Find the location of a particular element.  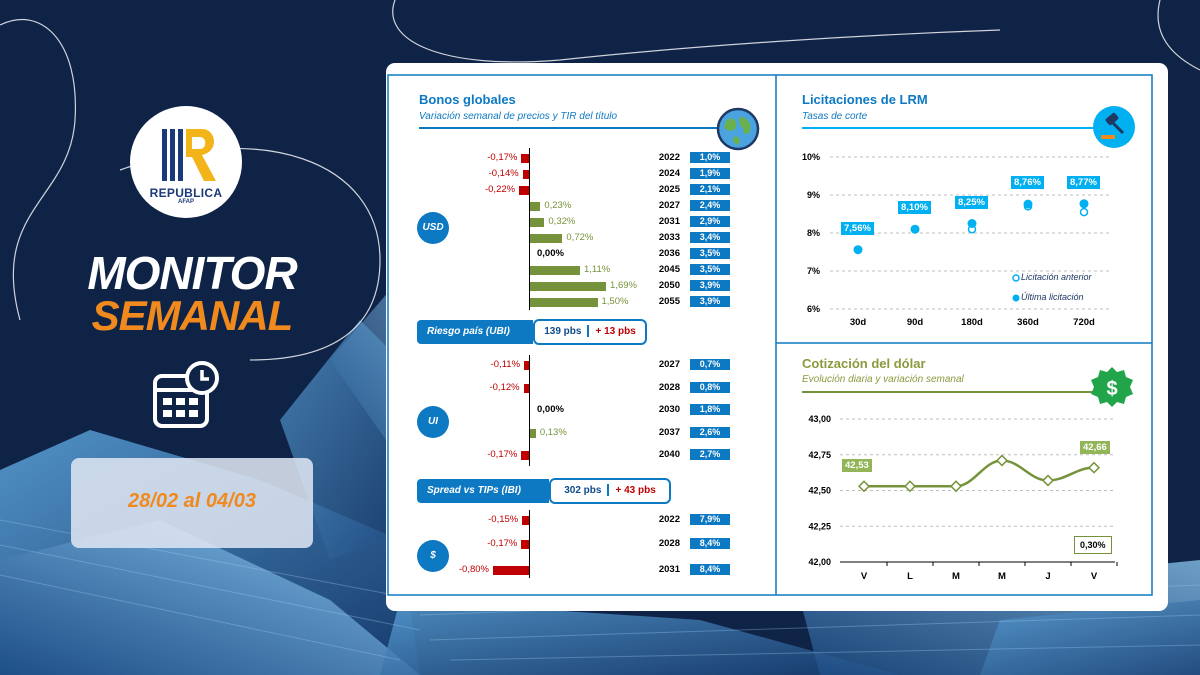

bond-tir: 0,8% is located at coordinates (710, 387).